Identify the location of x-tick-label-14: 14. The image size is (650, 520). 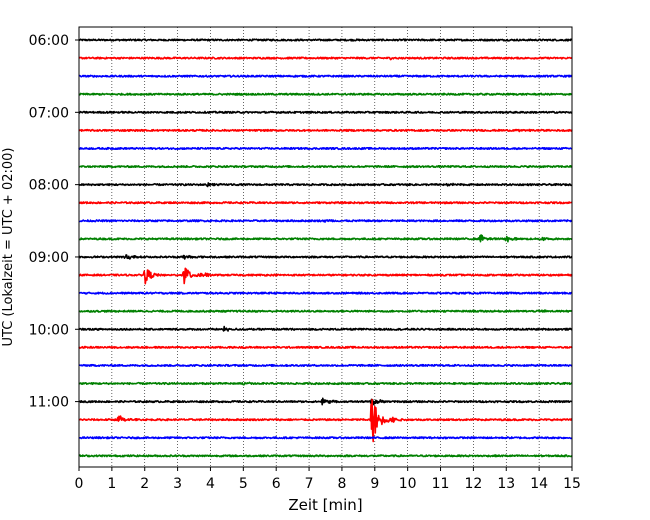
(539, 484).